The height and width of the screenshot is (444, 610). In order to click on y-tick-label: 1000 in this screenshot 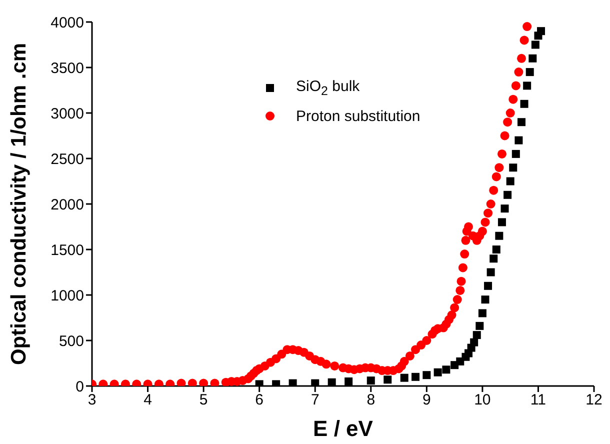, I will do `click(67, 295)`.